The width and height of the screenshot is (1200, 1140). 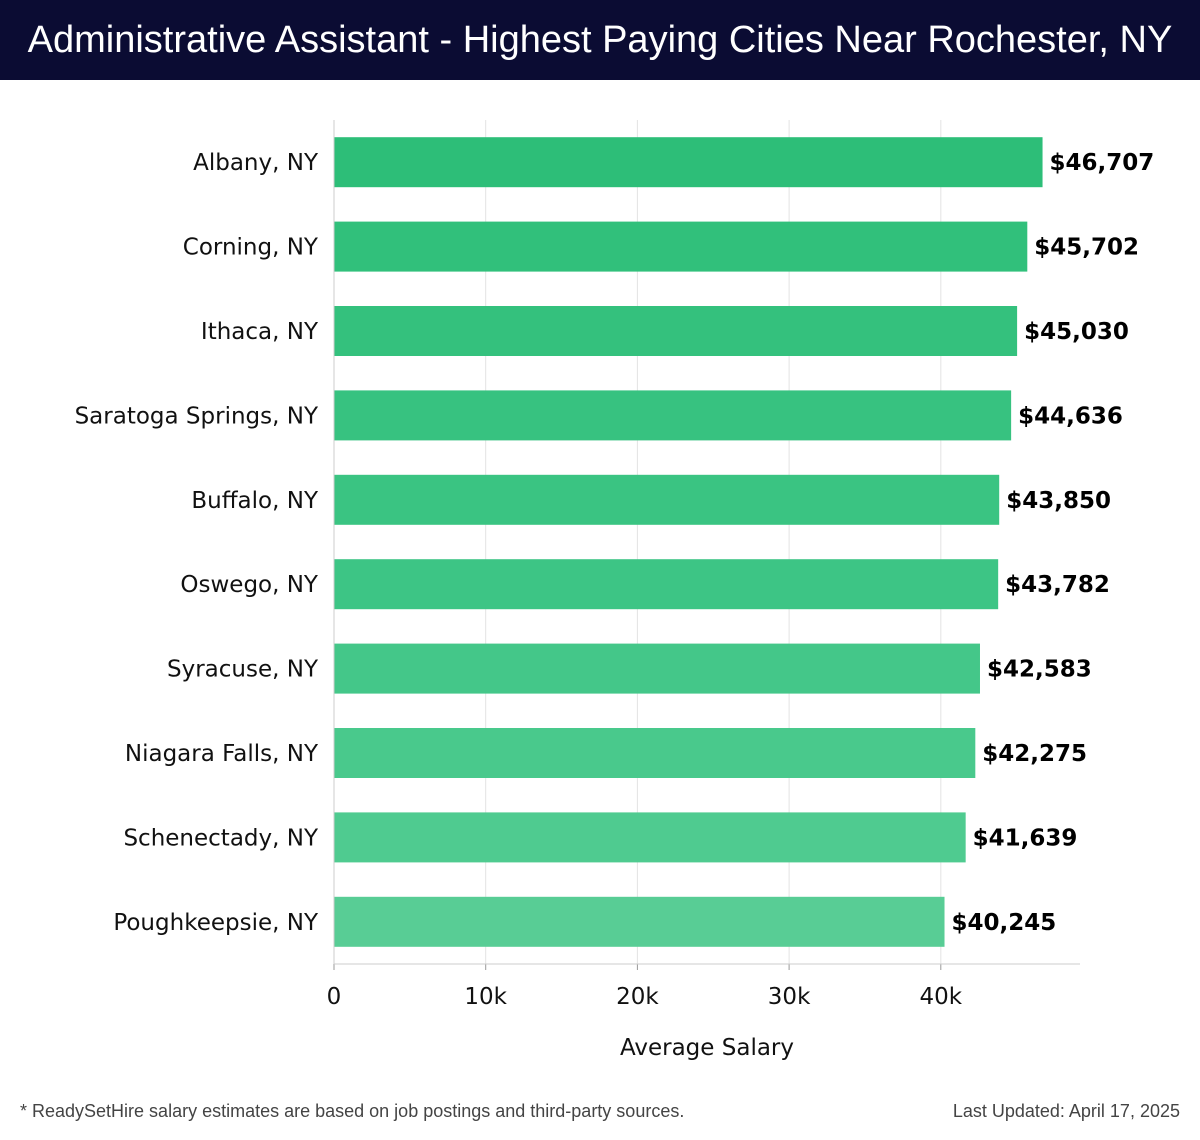 I want to click on x-tick-label: 30k, so click(x=789, y=997).